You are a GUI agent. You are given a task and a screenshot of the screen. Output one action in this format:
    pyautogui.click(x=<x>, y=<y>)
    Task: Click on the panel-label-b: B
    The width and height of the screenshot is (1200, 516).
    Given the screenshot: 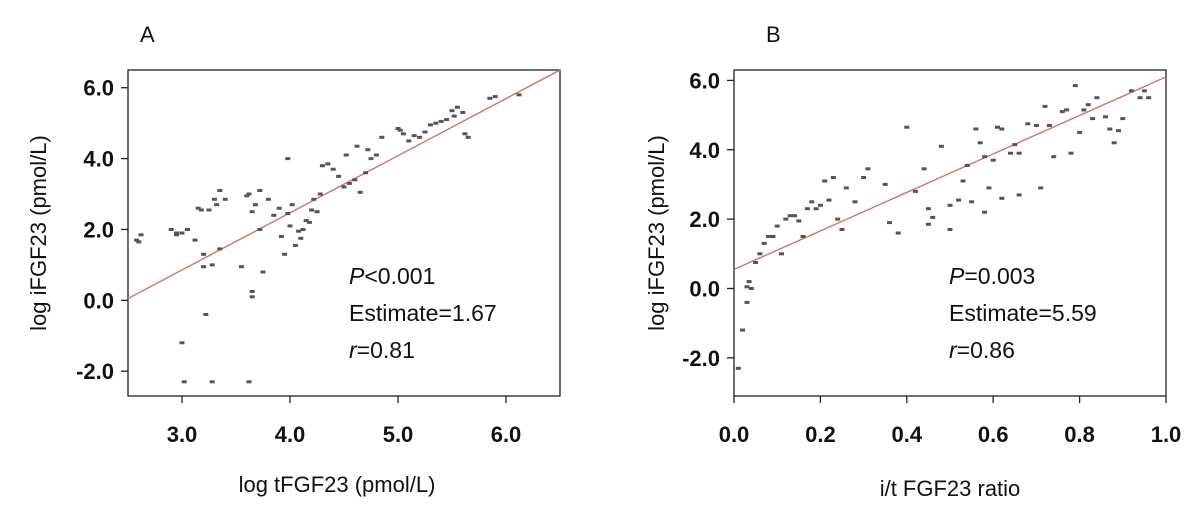 What is the action you would take?
    pyautogui.click(x=773, y=34)
    